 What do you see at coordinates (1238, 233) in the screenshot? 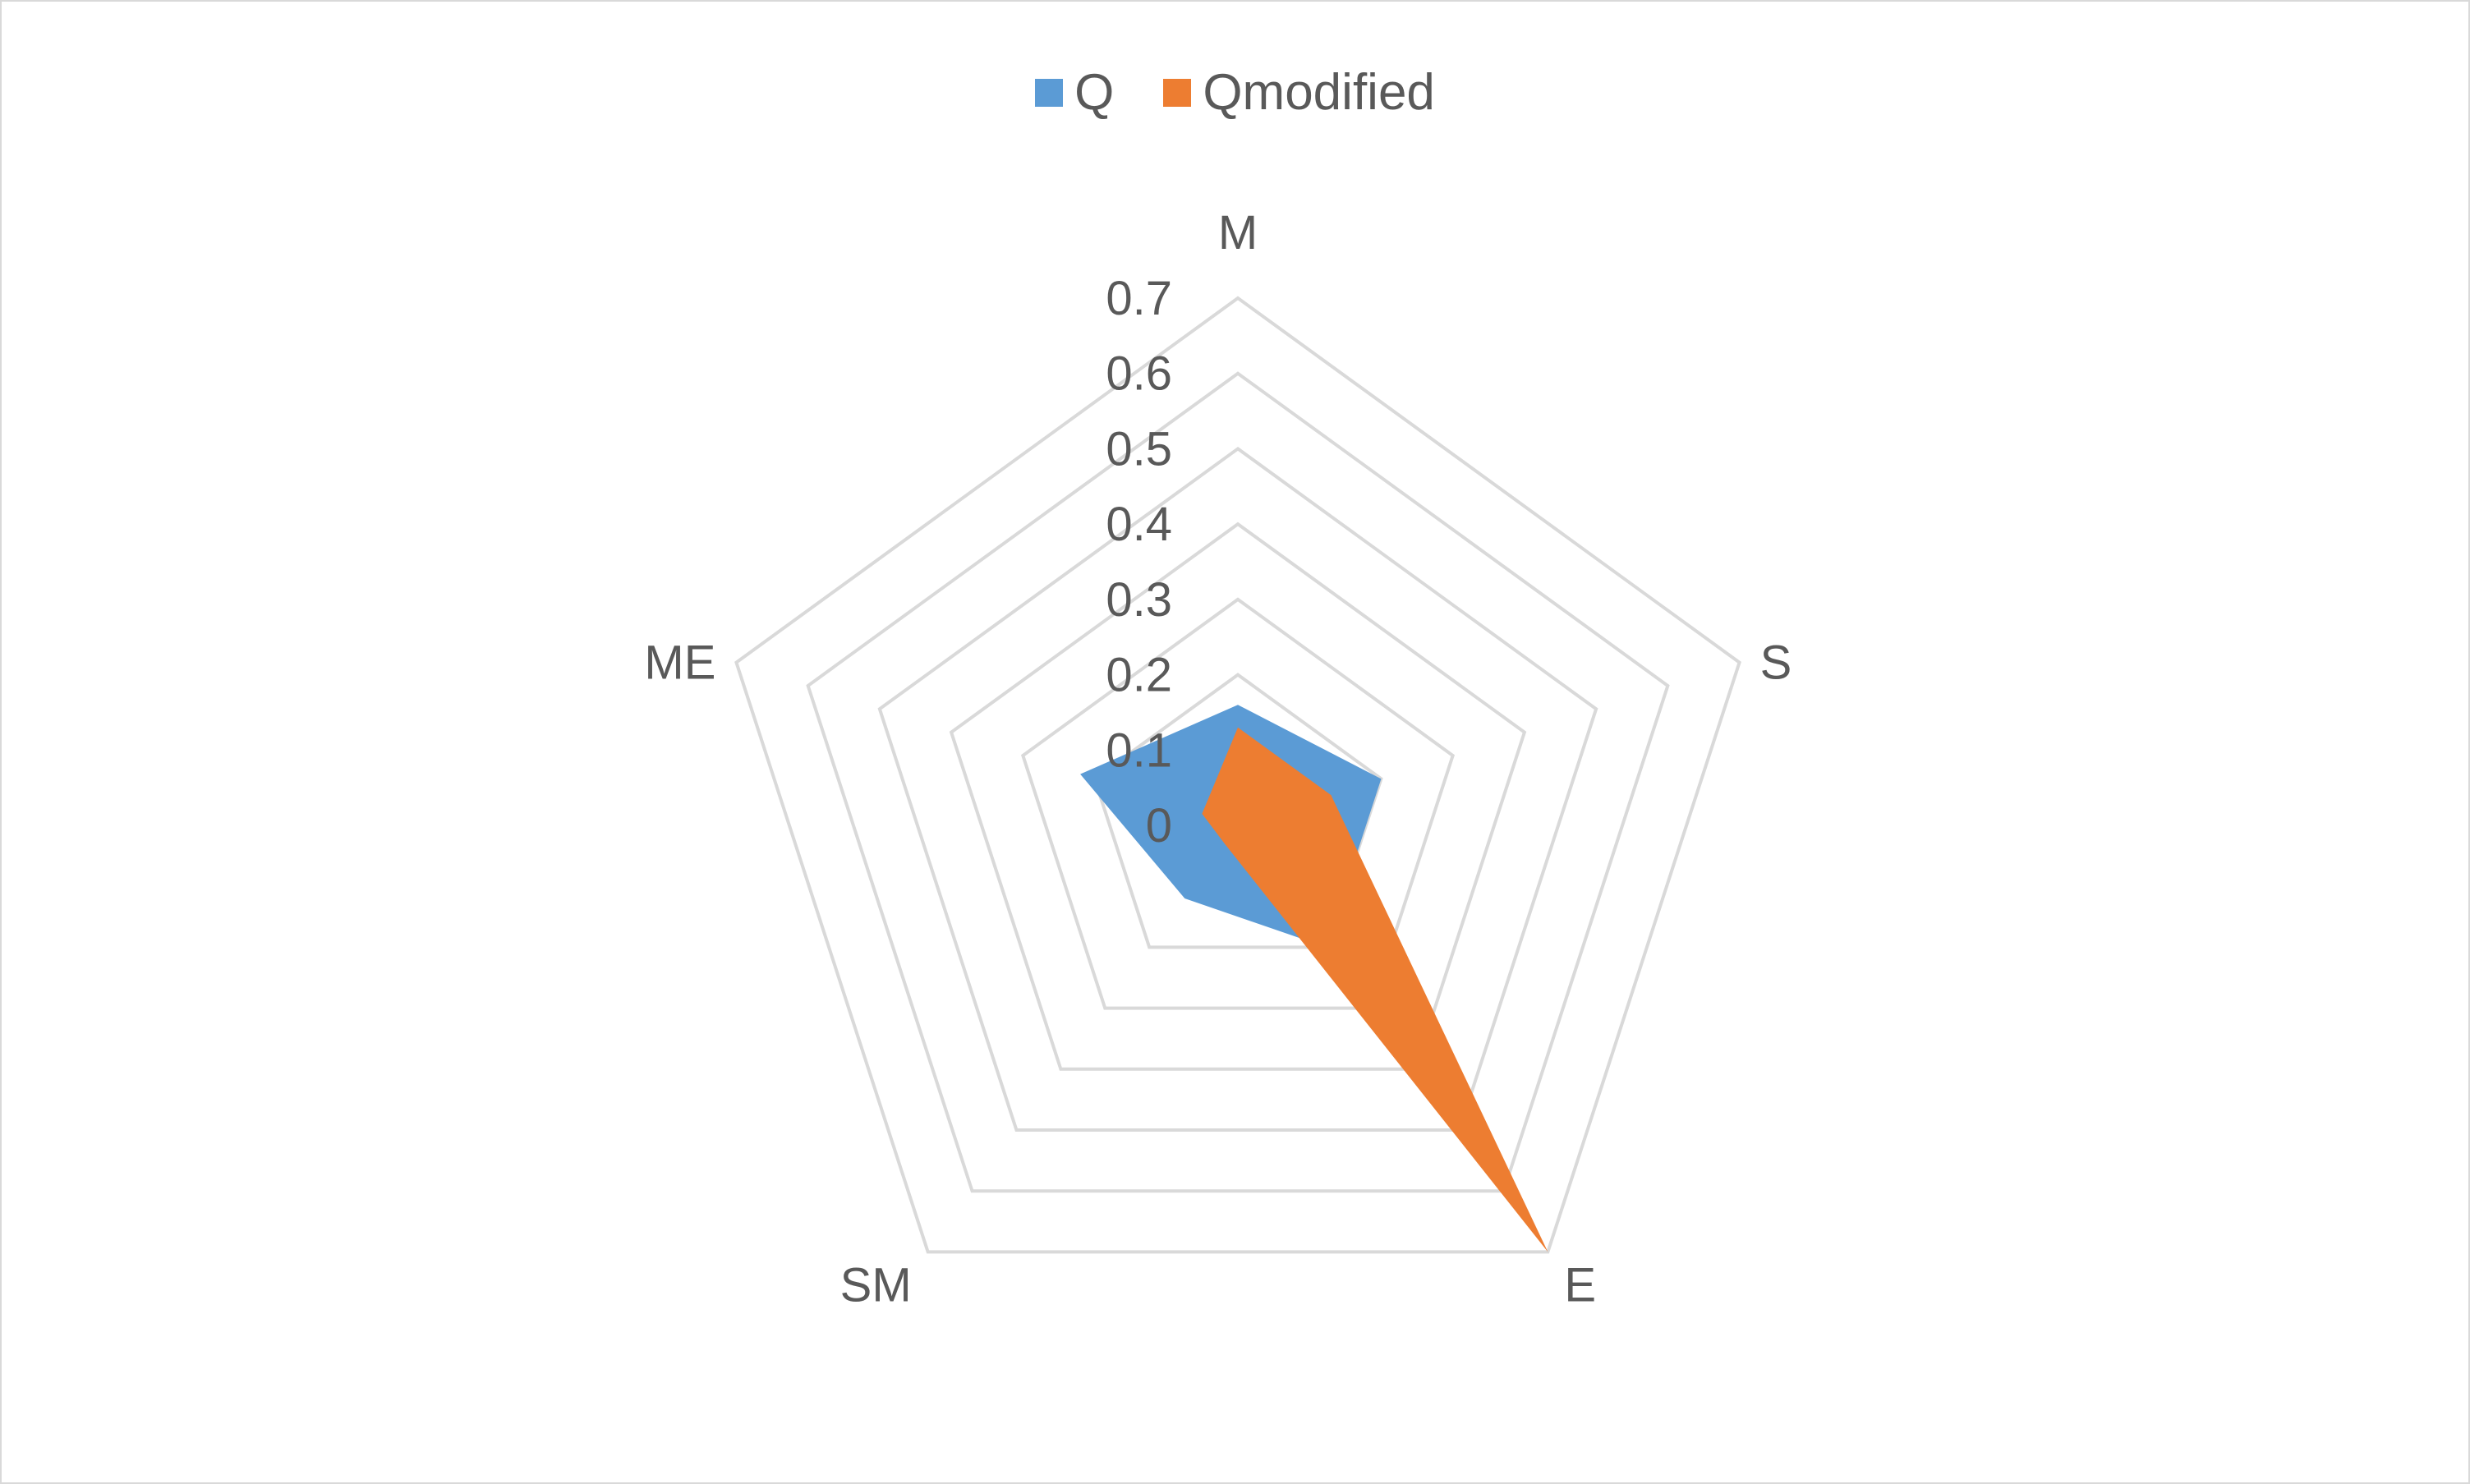
I see `category-label-m: M` at bounding box center [1238, 233].